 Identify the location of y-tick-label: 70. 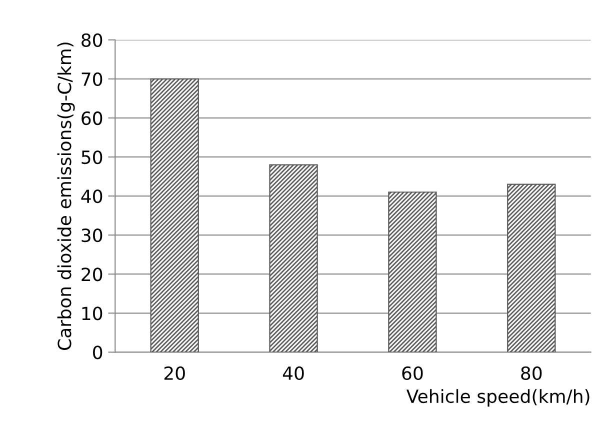
(92, 79).